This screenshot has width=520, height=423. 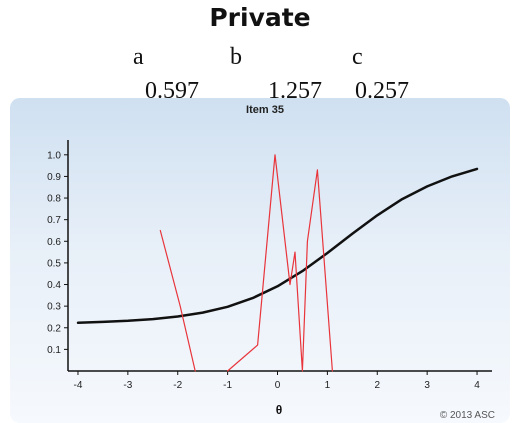 What do you see at coordinates (58, 255) in the screenshot?
I see `y-axis: 0.1 0.2 0.3 0.4 0.5 0.6 0.7 0.8 0.9 1.0` at bounding box center [58, 255].